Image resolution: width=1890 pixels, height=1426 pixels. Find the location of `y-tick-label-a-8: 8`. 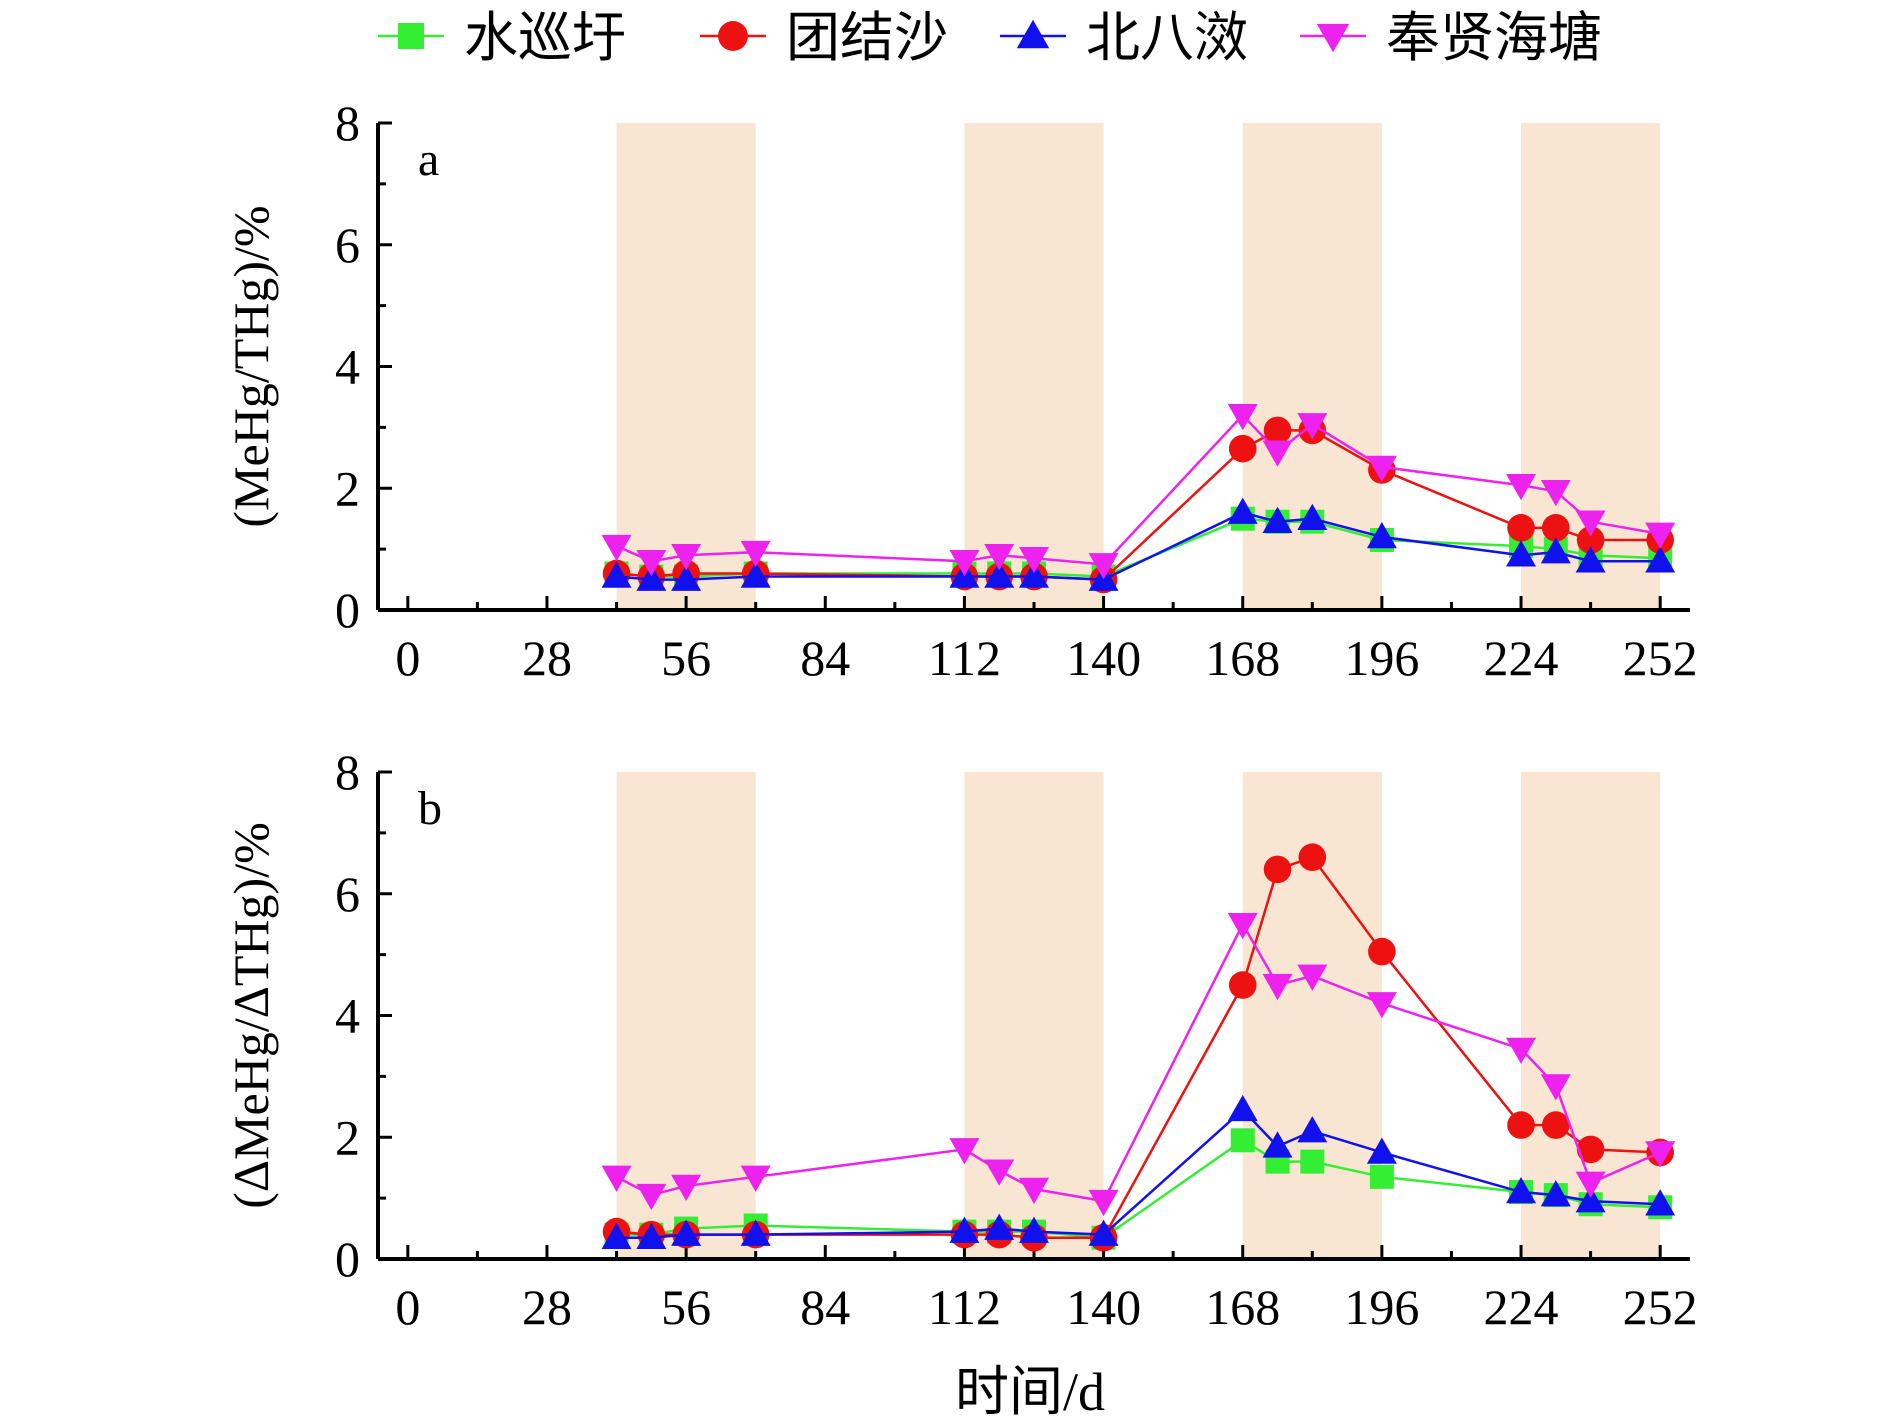

y-tick-label-a-8: 8 is located at coordinates (347, 123).